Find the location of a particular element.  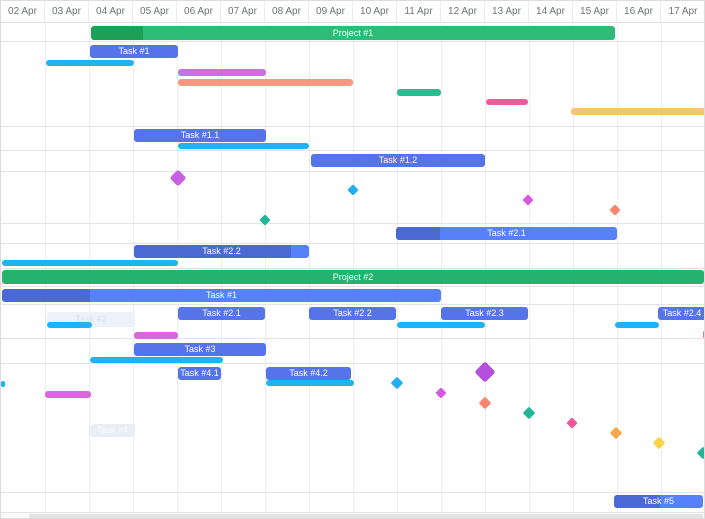

bar-label: Project #1 is located at coordinates (353, 33).